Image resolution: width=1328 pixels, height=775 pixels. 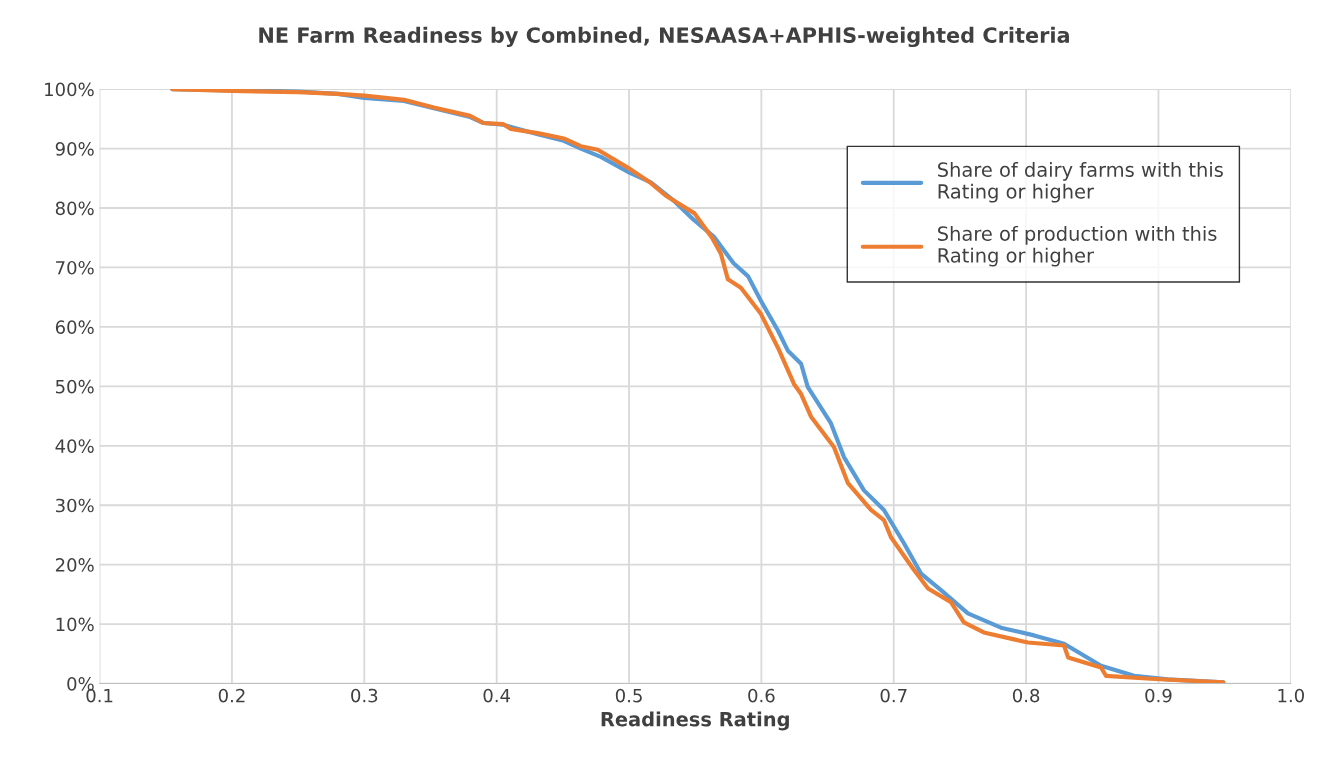 I want to click on x-tick-label: 0.6, so click(x=761, y=695).